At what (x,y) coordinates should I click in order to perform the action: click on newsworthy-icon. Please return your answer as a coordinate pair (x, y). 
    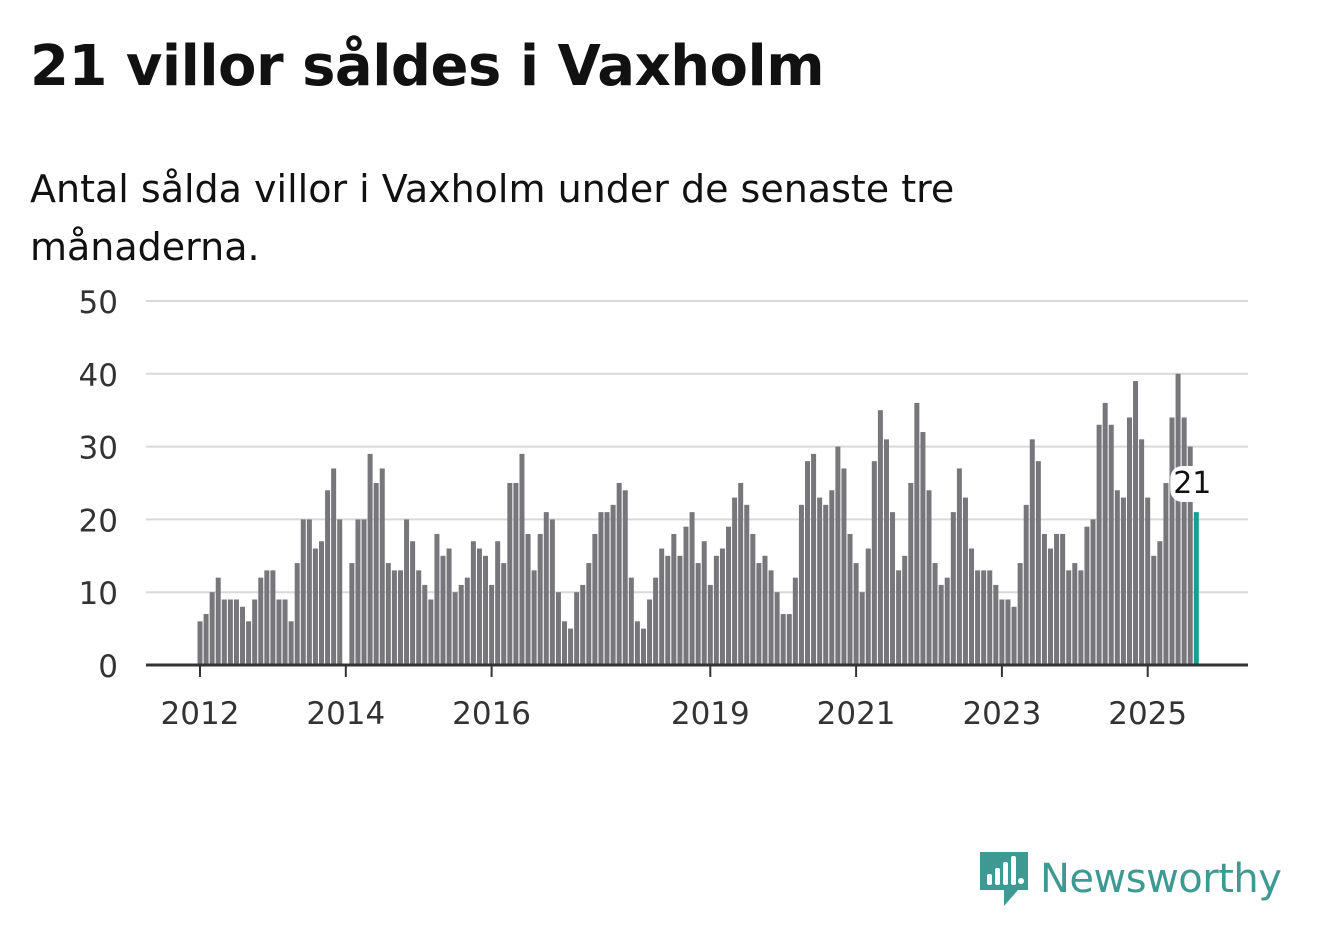
    Looking at the image, I should click on (1004, 879).